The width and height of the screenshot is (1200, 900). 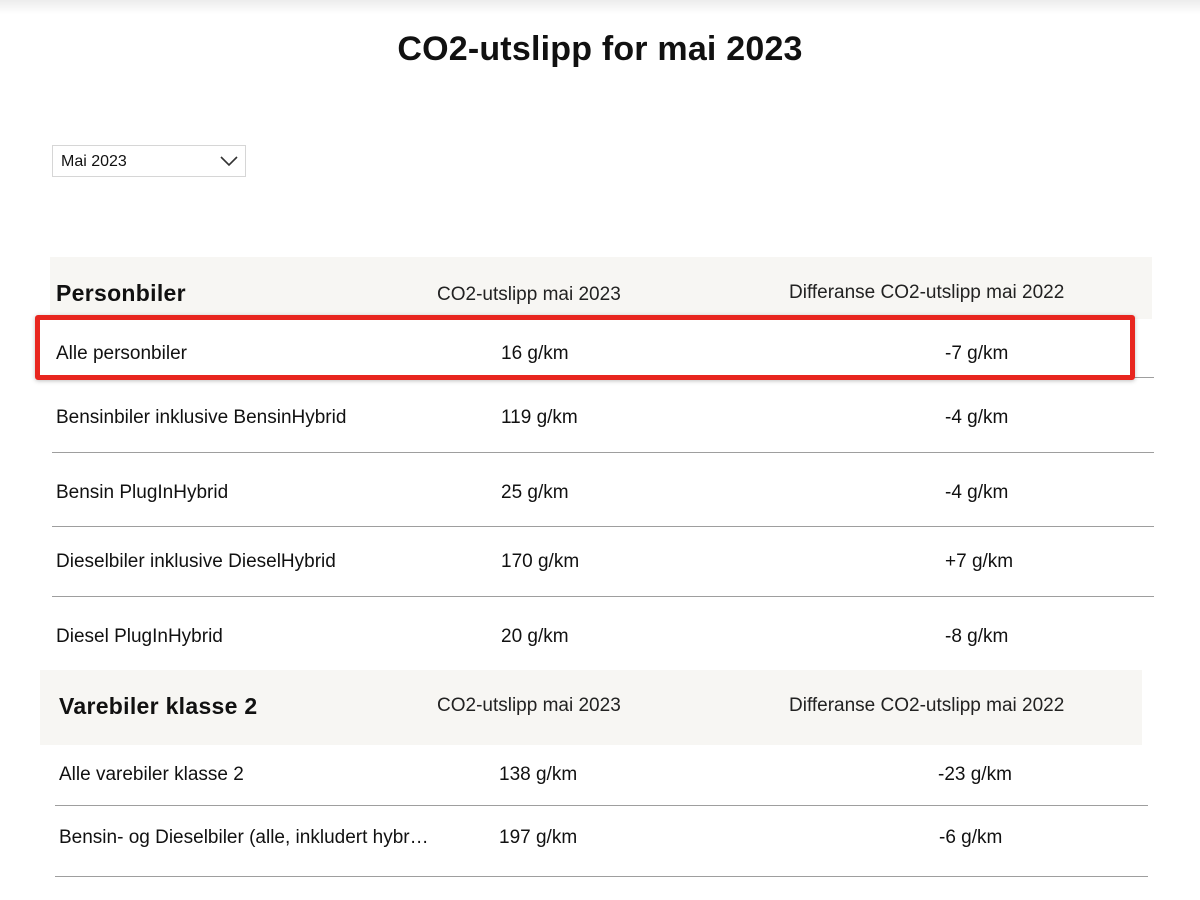 What do you see at coordinates (600, 7) in the screenshot?
I see `top-shadow` at bounding box center [600, 7].